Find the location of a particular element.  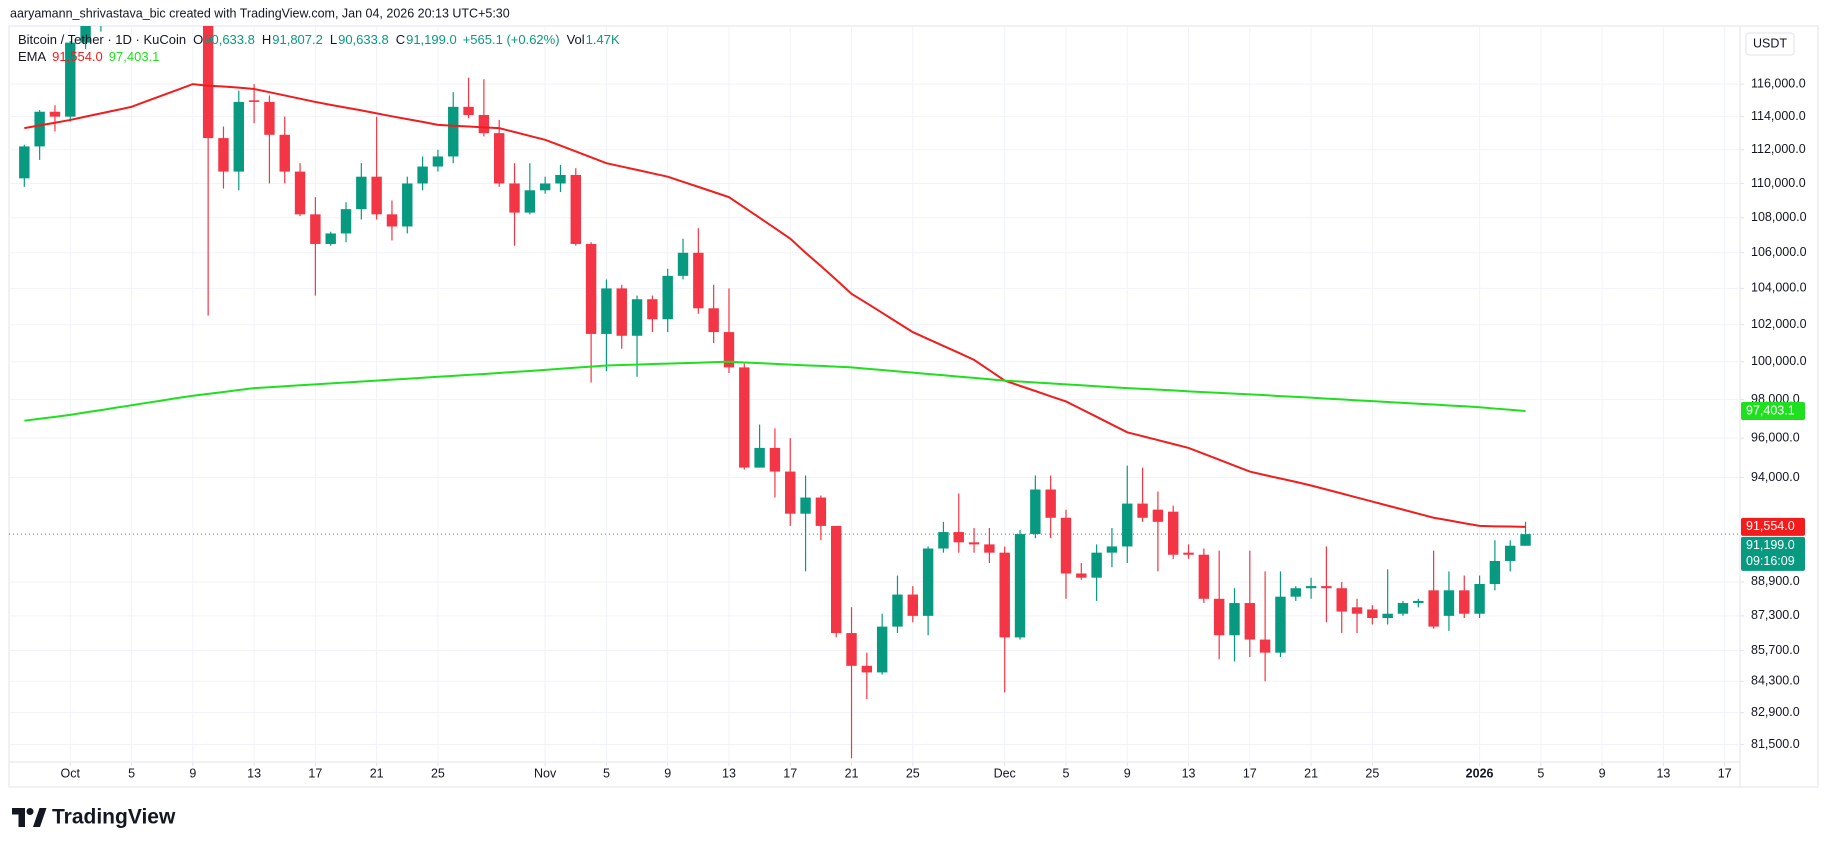

y-tick-label: 112,000.0 is located at coordinates (1778, 149).